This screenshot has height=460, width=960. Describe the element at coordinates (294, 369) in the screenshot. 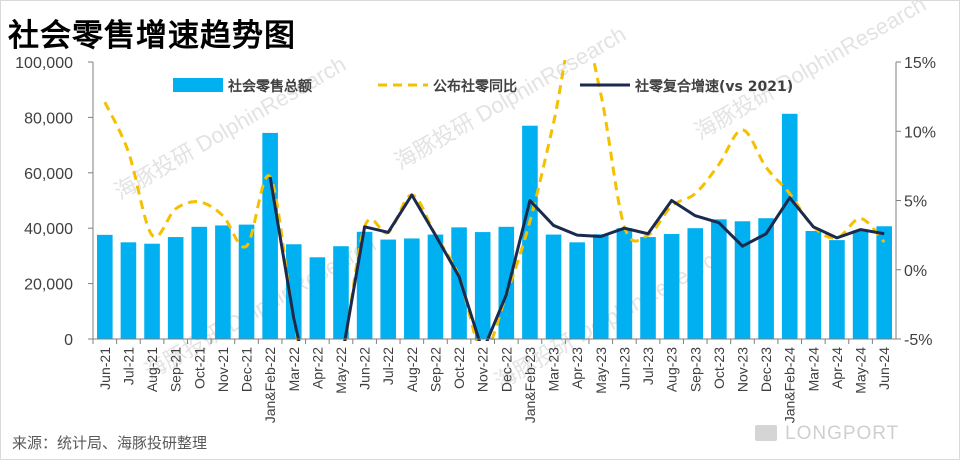

I see `x-tick-label-8: Mar-22` at that location.